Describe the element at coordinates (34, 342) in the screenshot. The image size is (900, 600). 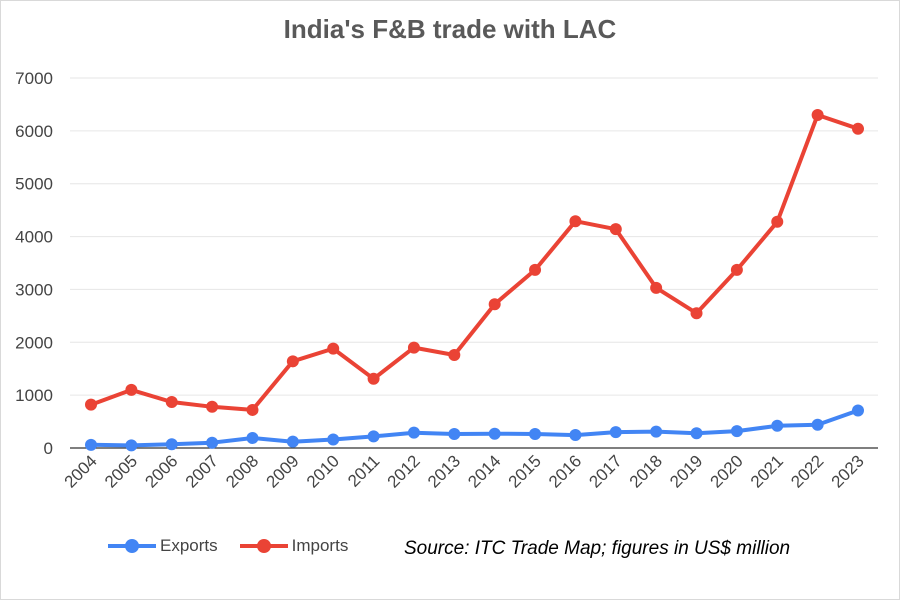
I see `y-tick-label-2000: 2000` at that location.